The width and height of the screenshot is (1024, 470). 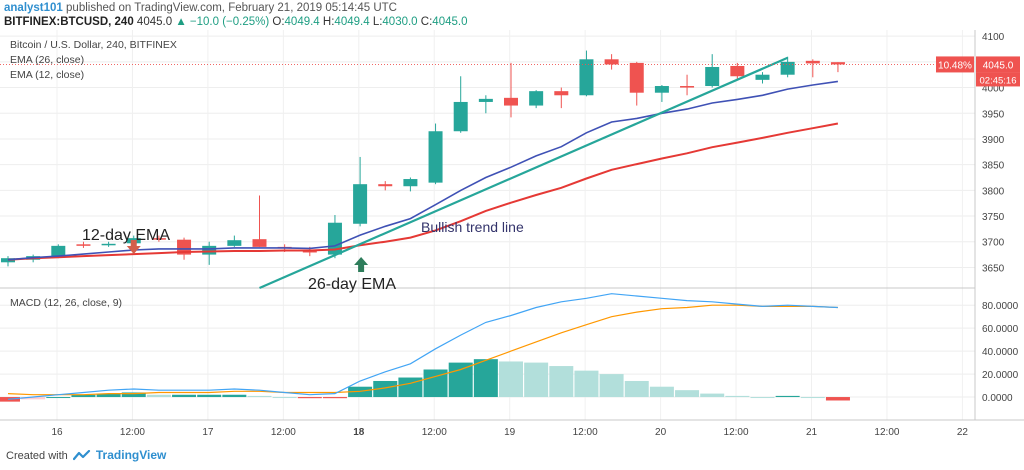 What do you see at coordinates (93, 45) in the screenshot?
I see `chart-title: Bitcoin / U.S. Dollar, 240, BITFINEX` at bounding box center [93, 45].